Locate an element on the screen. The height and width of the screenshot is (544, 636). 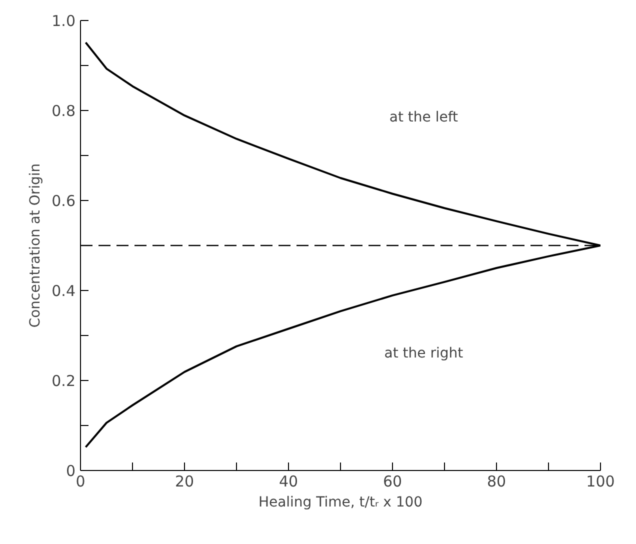
y-tick-label: 0.4 is located at coordinates (64, 291).